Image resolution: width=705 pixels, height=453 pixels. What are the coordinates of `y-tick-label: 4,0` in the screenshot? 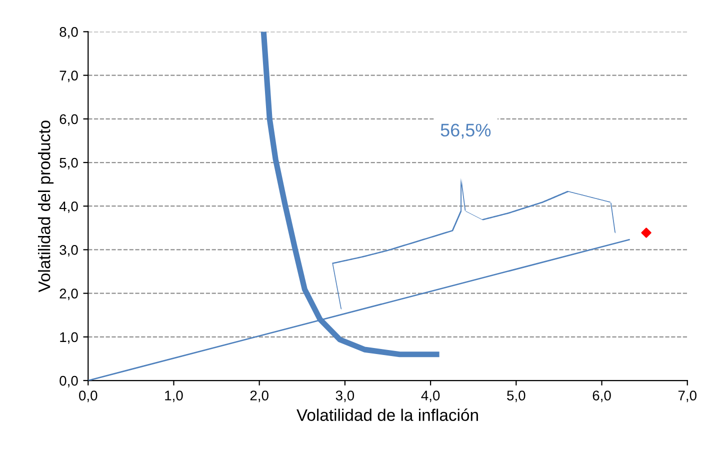 It's located at (68, 207).